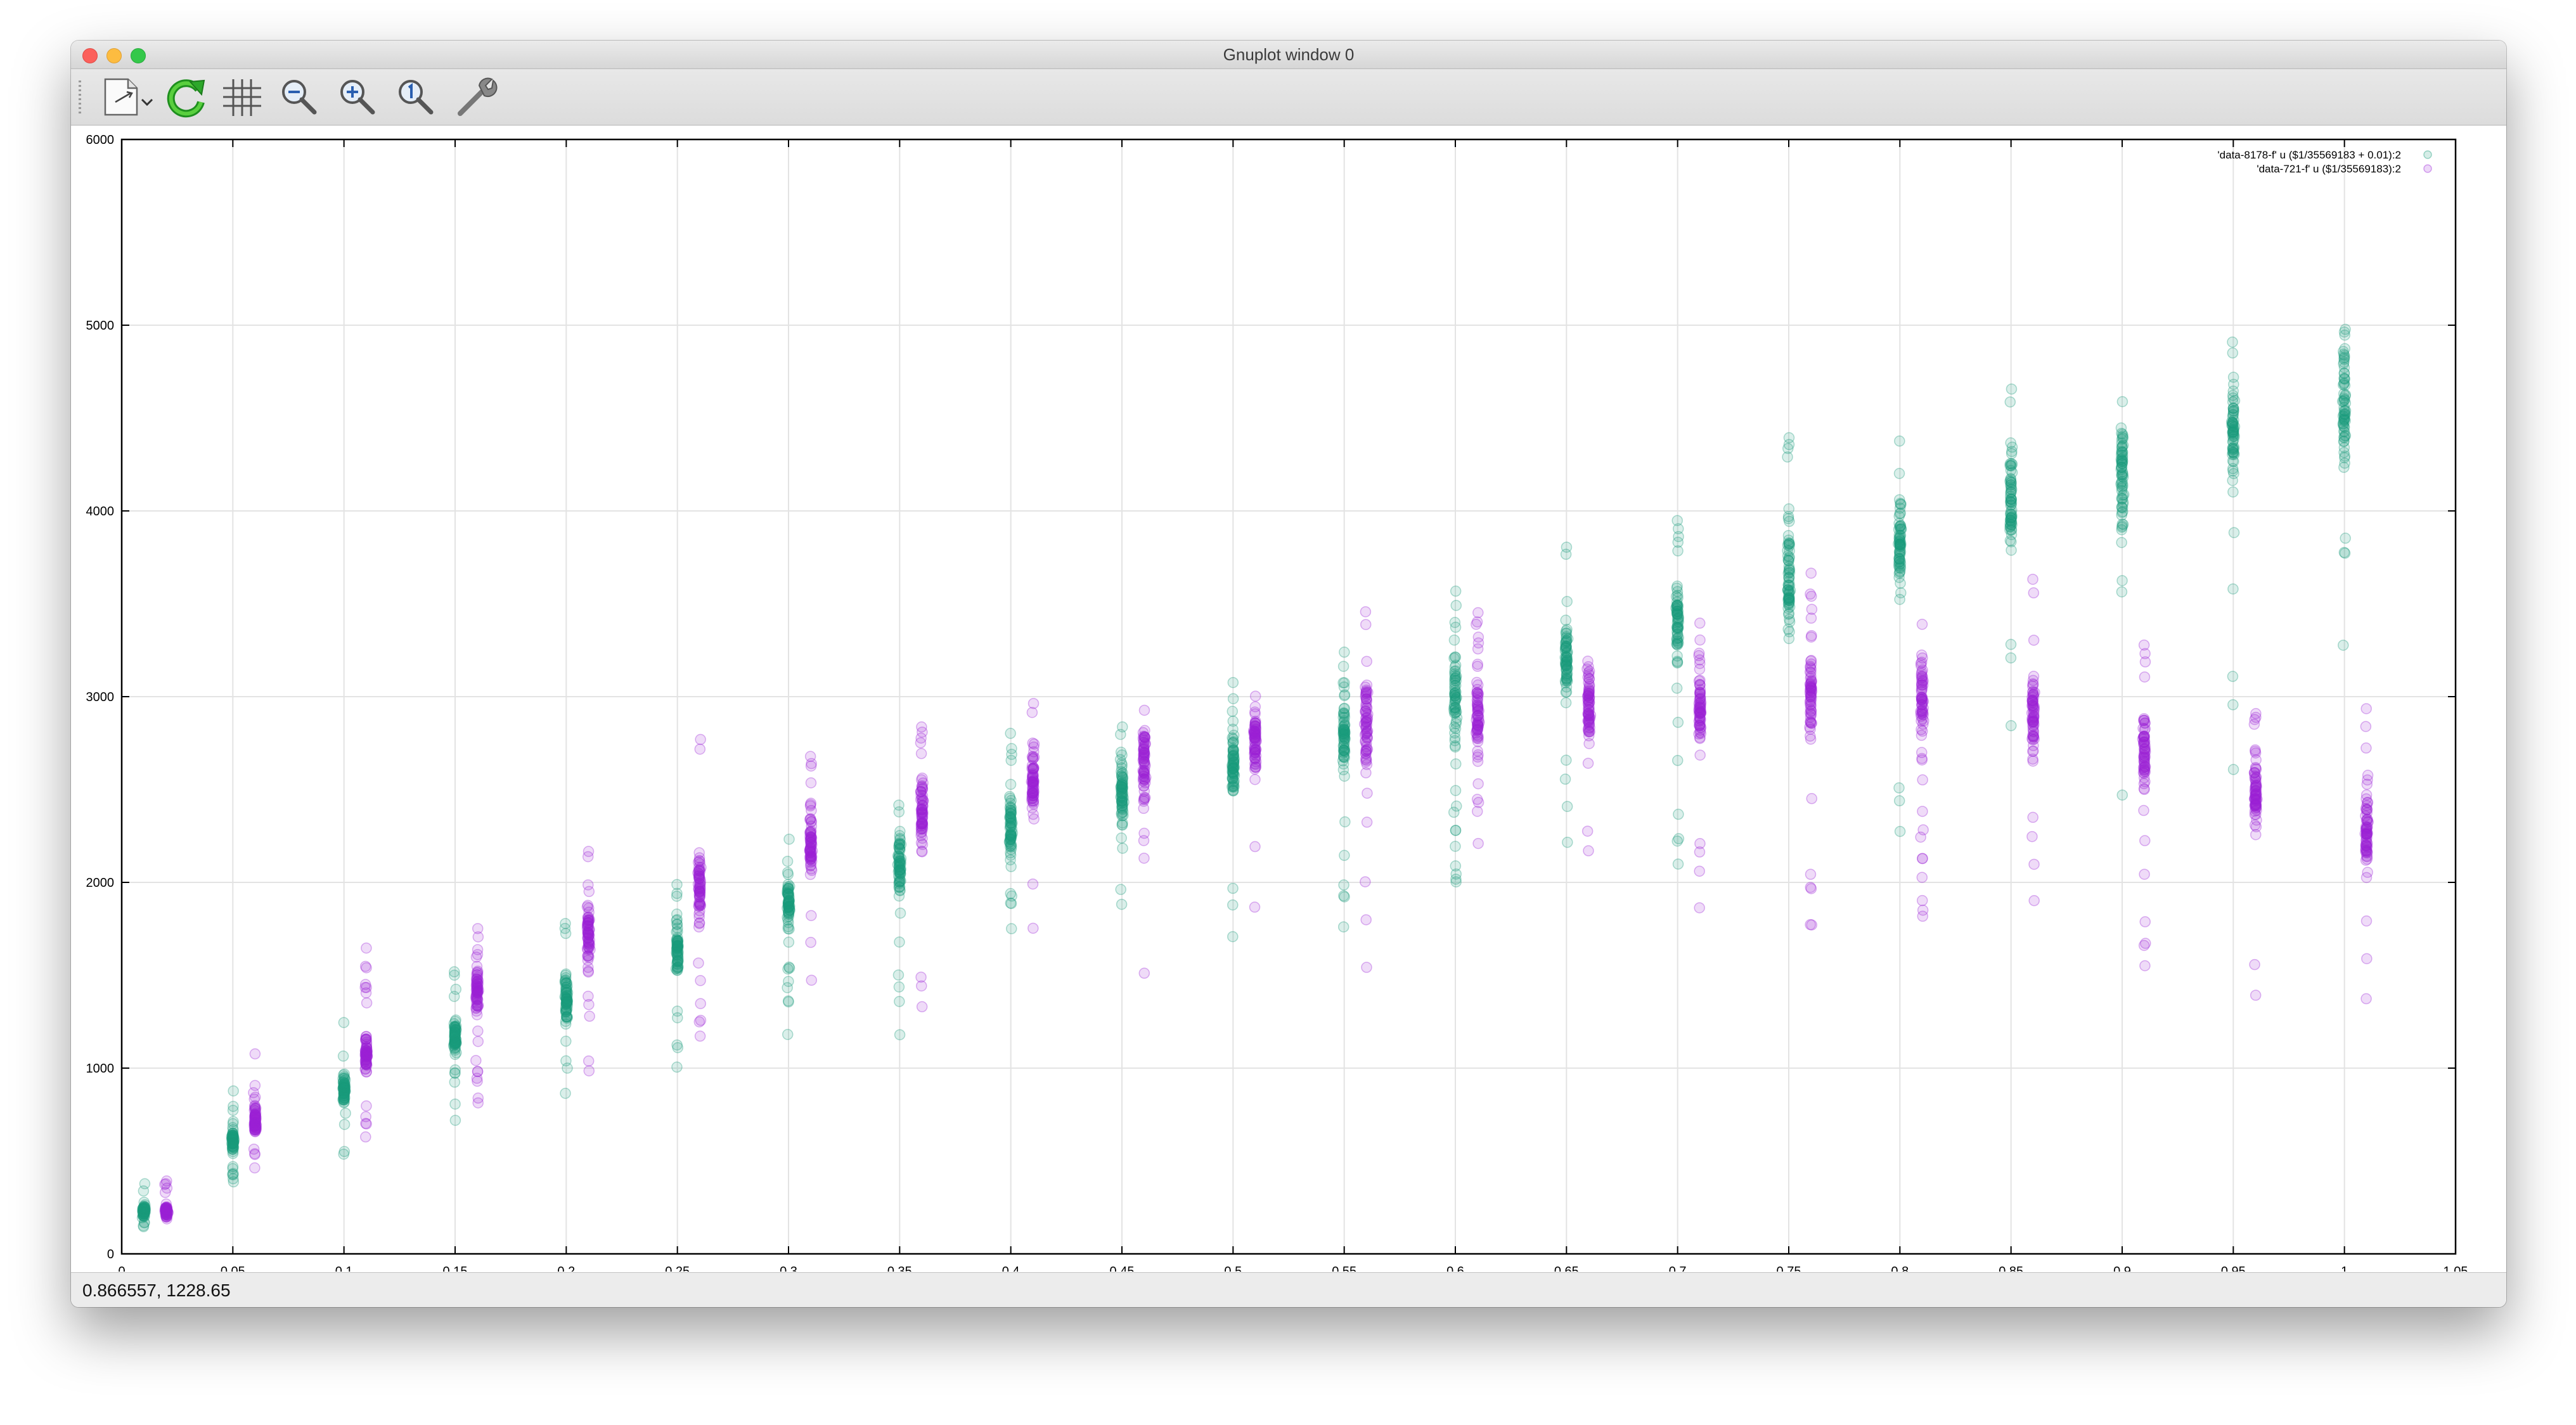 This screenshot has width=2576, height=1425. Describe the element at coordinates (242, 97) in the screenshot. I see `grid-button` at that location.